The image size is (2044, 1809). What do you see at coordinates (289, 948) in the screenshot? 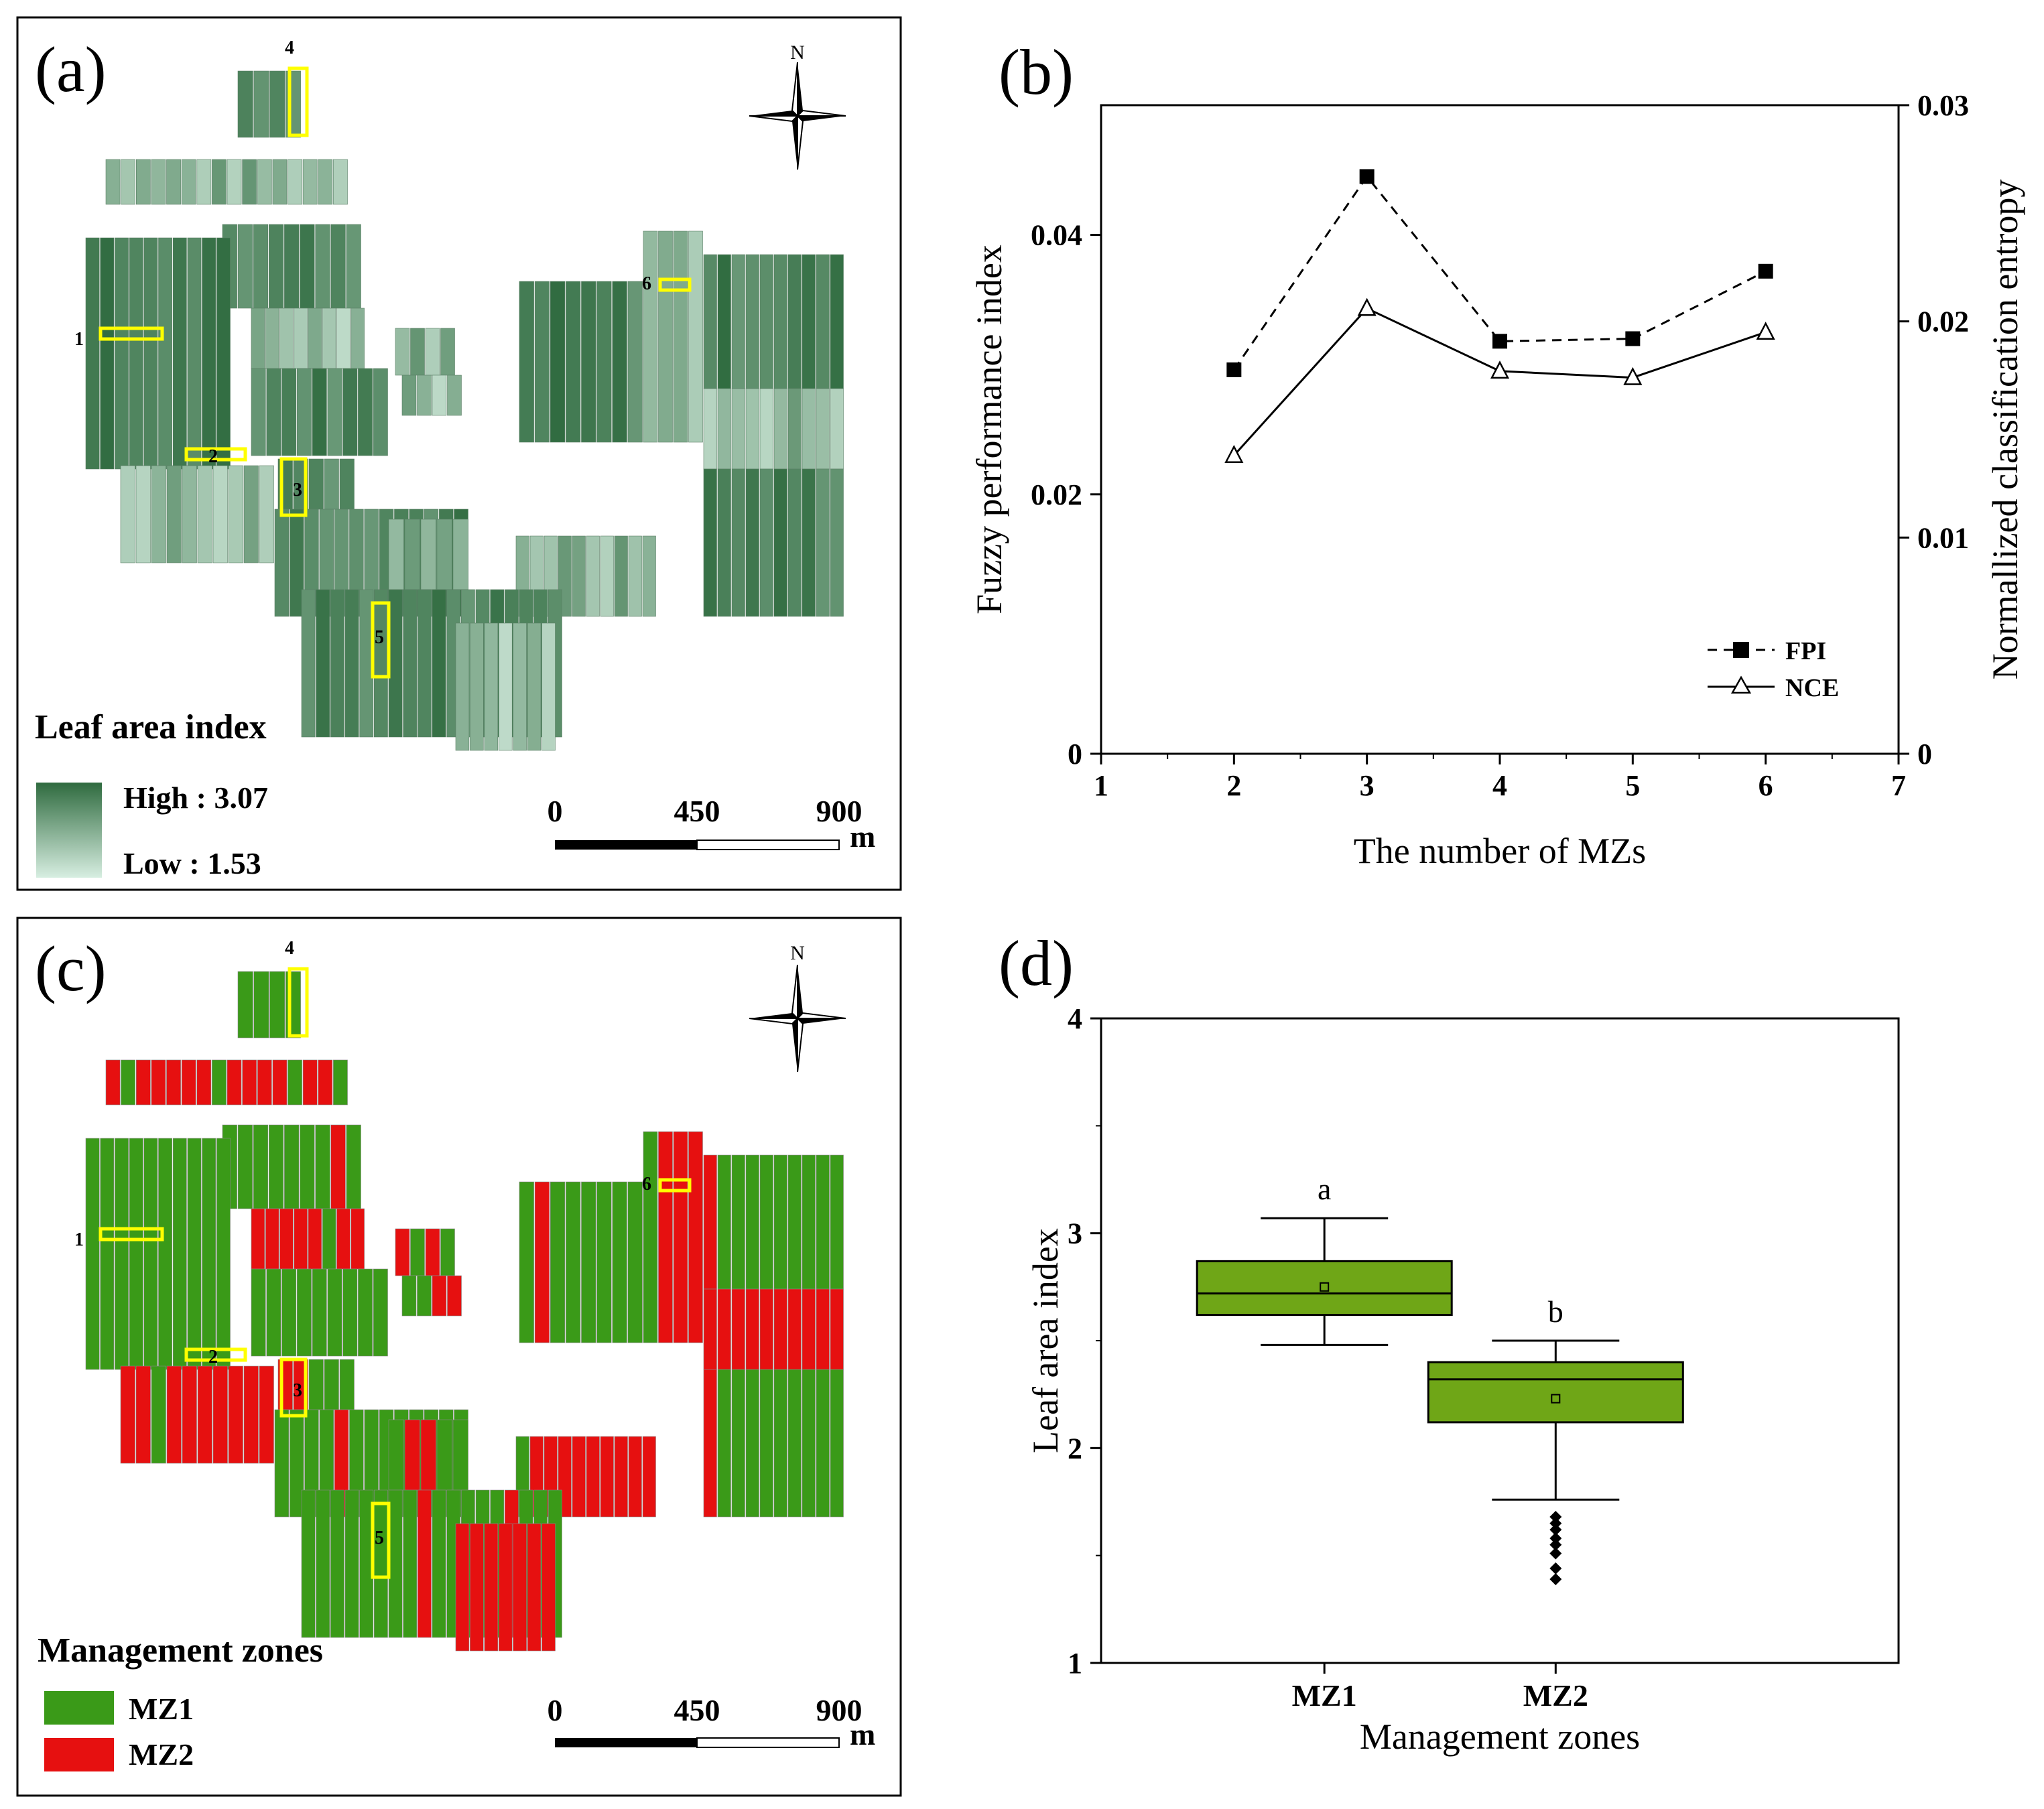
I see `sample-site-label: 4` at bounding box center [289, 948].